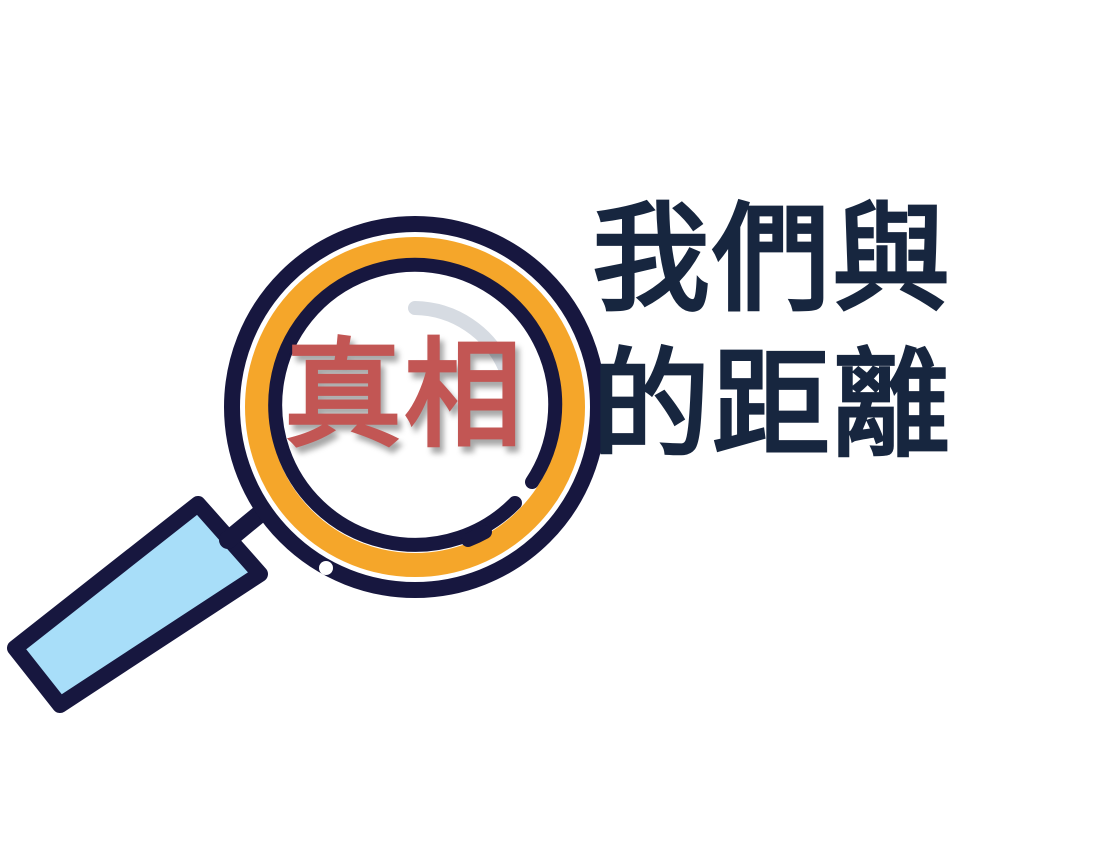  Describe the element at coordinates (460, 338) in the screenshot. I see `lens-glare` at that location.